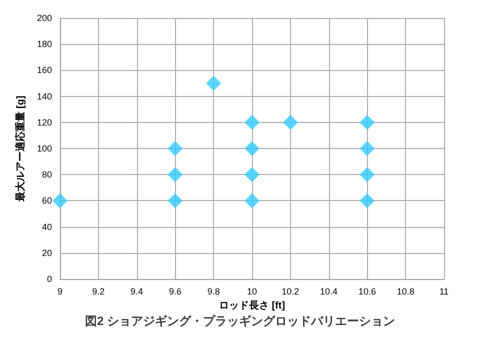 This screenshot has height=342, width=480. Describe the element at coordinates (213, 291) in the screenshot. I see `x-tick-label: 9.8` at that location.